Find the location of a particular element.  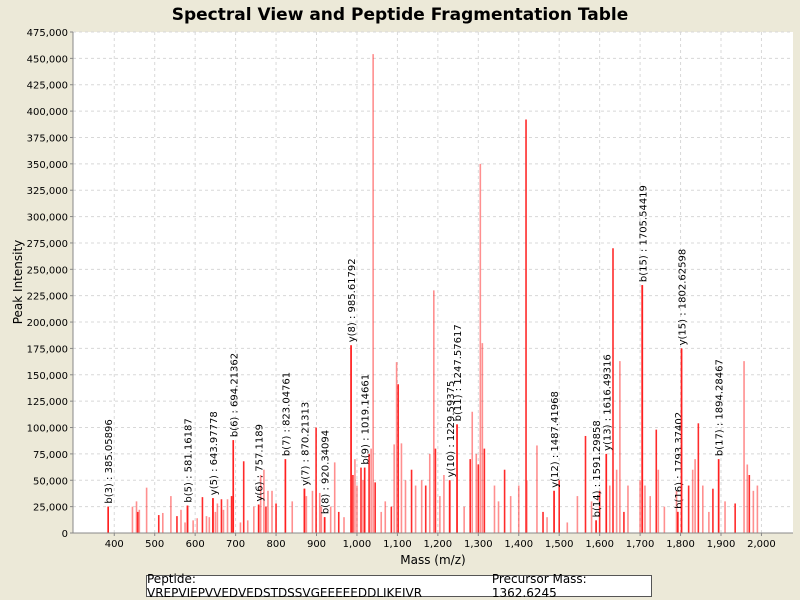

x-tick-label: 2,000 is located at coordinates (761, 544).